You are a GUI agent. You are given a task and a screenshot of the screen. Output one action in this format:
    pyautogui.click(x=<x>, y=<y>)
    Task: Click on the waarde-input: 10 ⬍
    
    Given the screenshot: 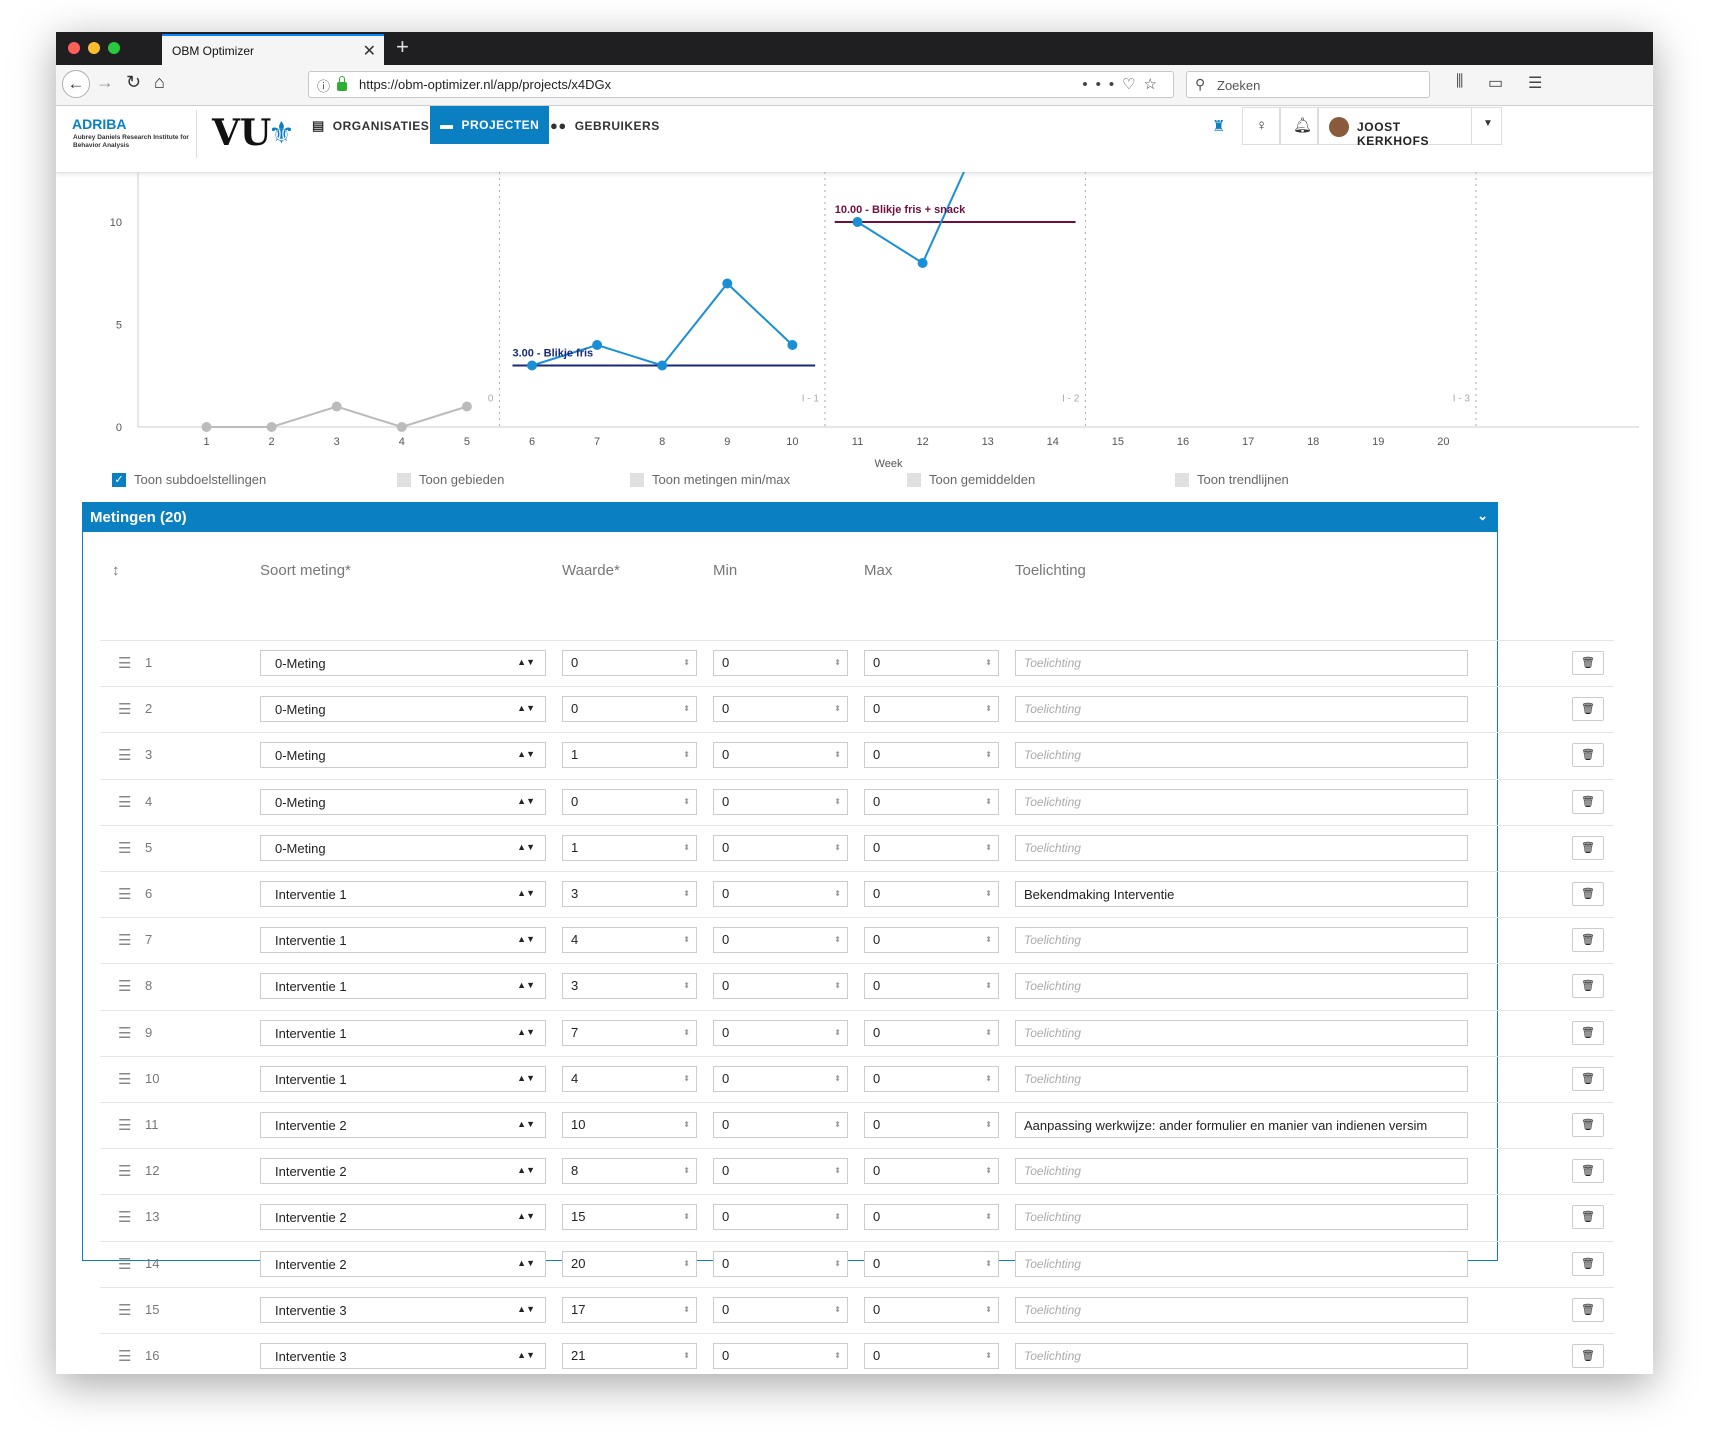 What is the action you would take?
    pyautogui.click(x=629, y=1125)
    